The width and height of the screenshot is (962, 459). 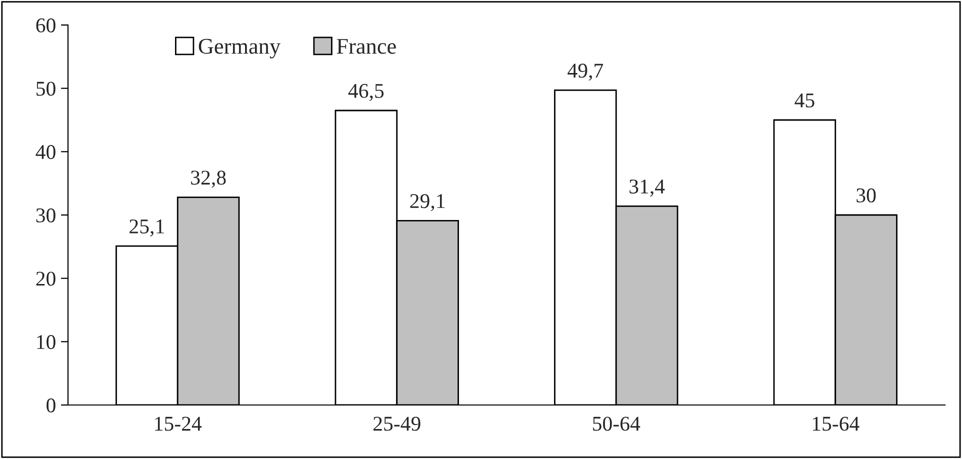 What do you see at coordinates (46, 279) in the screenshot?
I see `y-tick-label: 20` at bounding box center [46, 279].